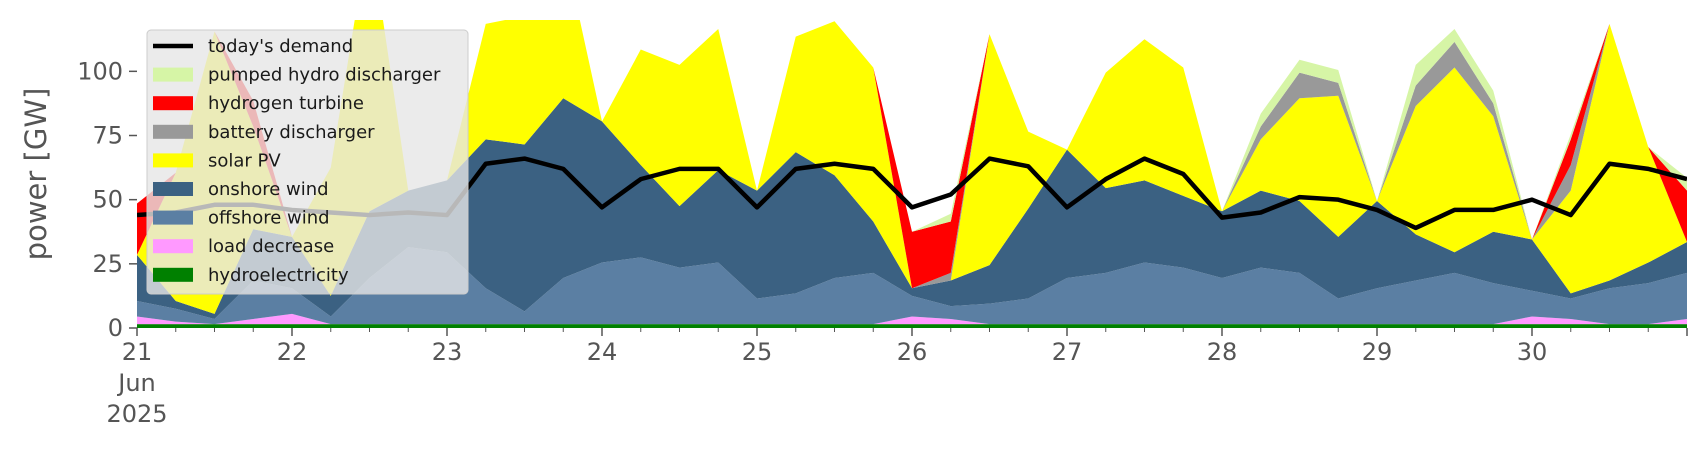 The image size is (1706, 460). I want to click on x-tick-label: 30, so click(1532, 352).